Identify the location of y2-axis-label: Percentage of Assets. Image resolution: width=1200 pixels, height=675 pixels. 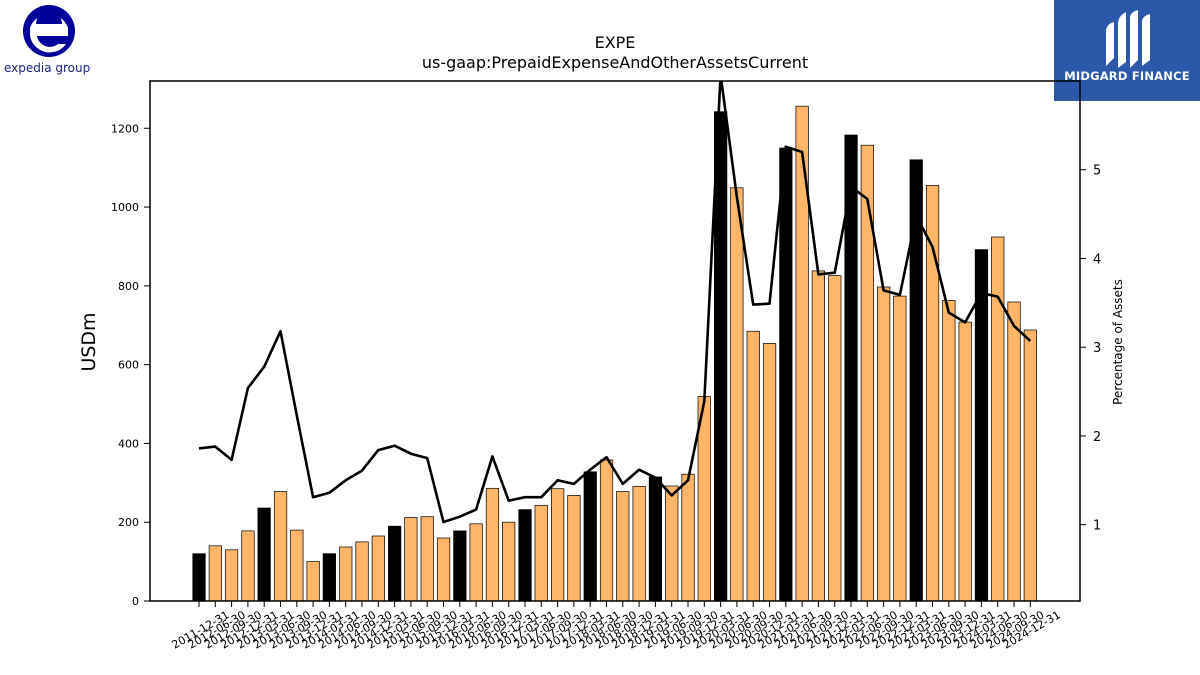
(1118, 342).